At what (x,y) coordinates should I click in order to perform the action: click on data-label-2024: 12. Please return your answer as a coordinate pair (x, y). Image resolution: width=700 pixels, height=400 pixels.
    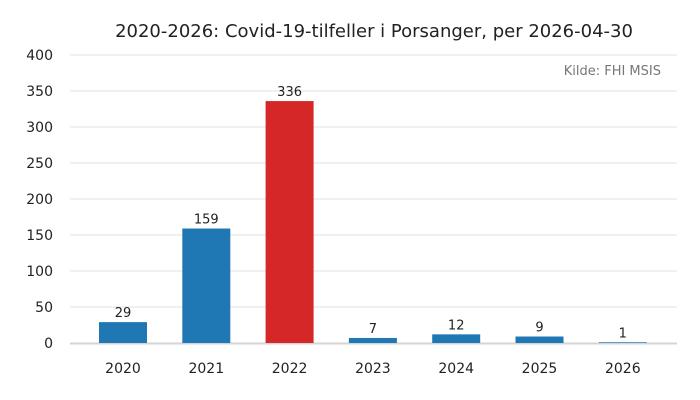
    Looking at the image, I should click on (456, 325).